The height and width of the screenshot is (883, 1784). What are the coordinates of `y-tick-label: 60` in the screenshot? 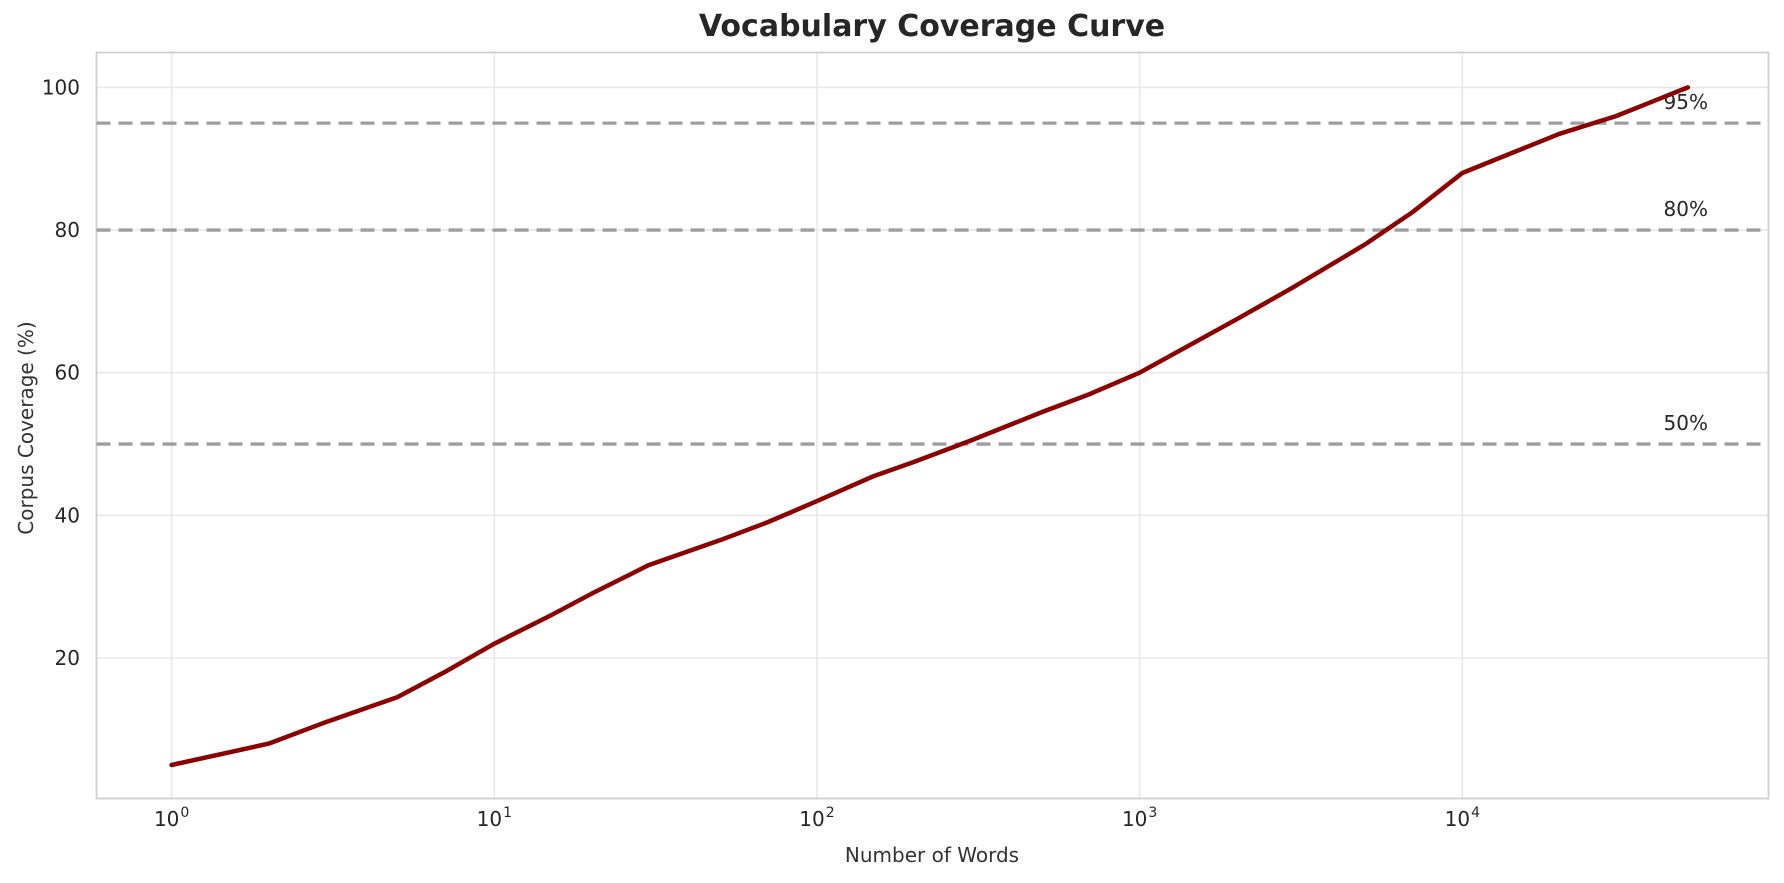 It's located at (67, 373).